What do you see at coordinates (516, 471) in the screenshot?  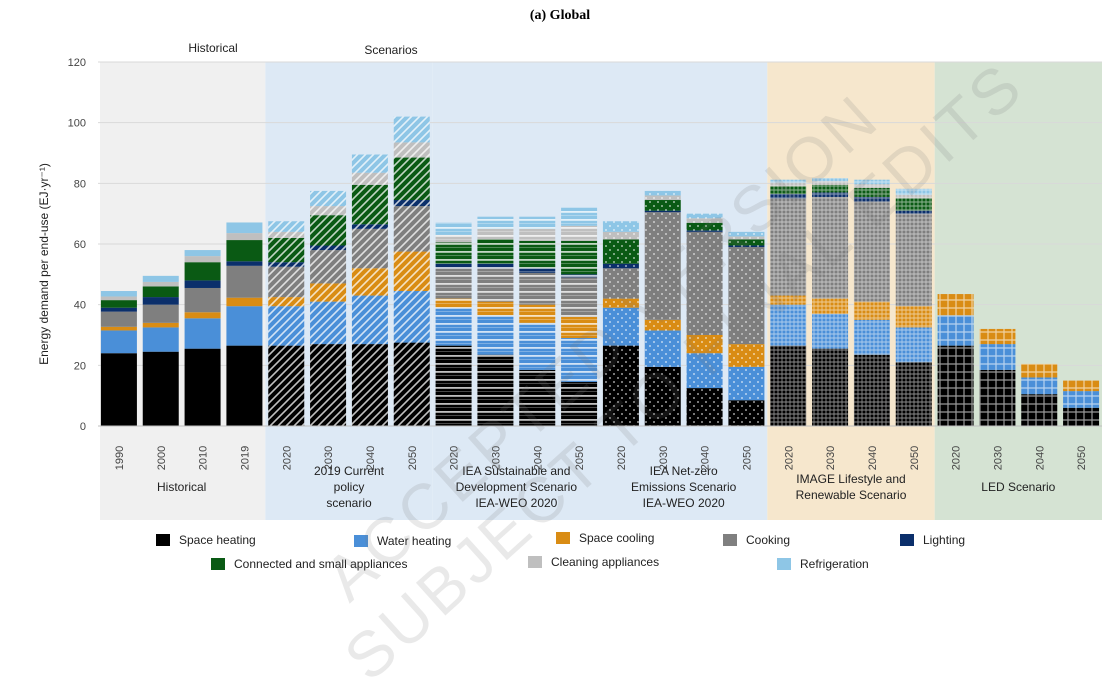 I see `group-label: IEA Sustainable and` at bounding box center [516, 471].